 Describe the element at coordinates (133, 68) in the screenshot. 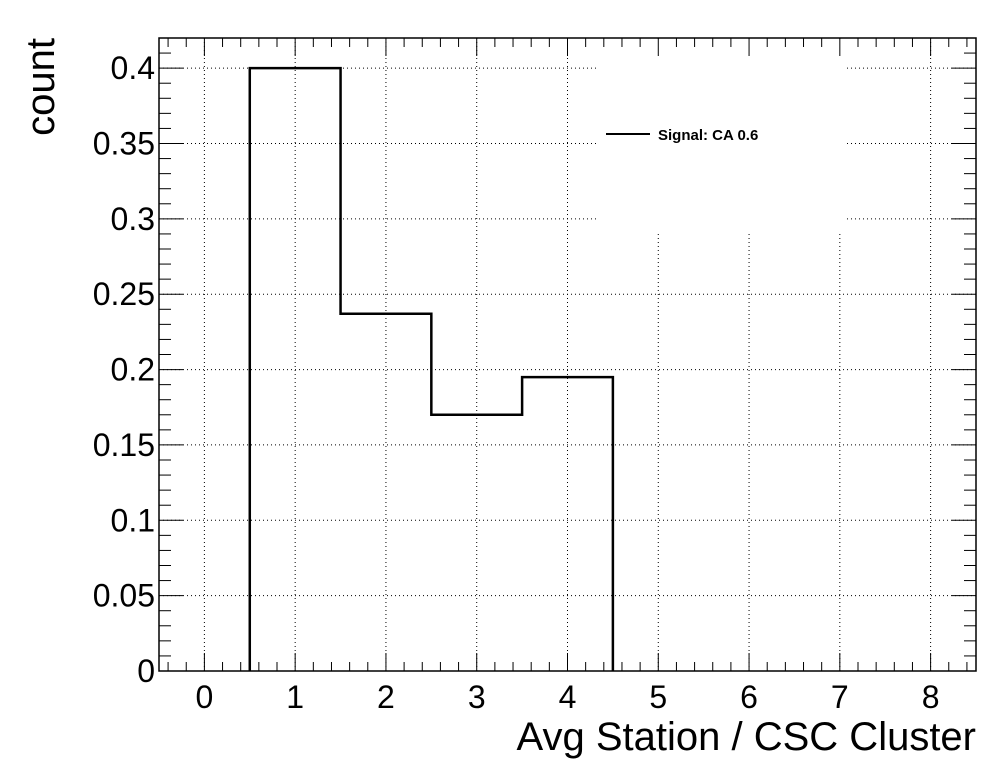

I see `y-tick-label: 0.4` at that location.